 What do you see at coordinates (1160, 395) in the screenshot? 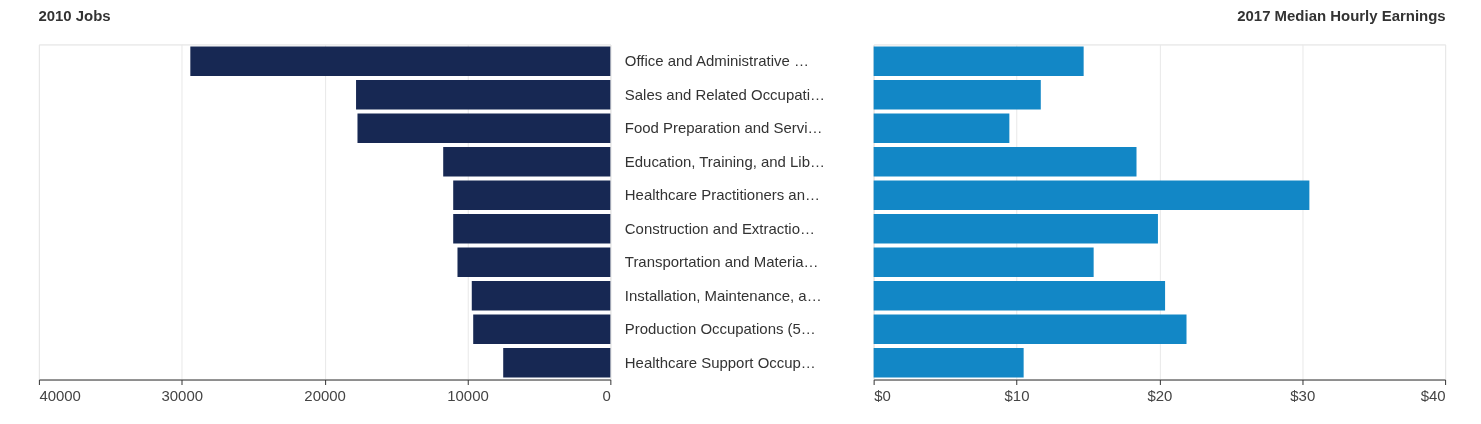
I see `x-tick-label: $20` at bounding box center [1160, 395].